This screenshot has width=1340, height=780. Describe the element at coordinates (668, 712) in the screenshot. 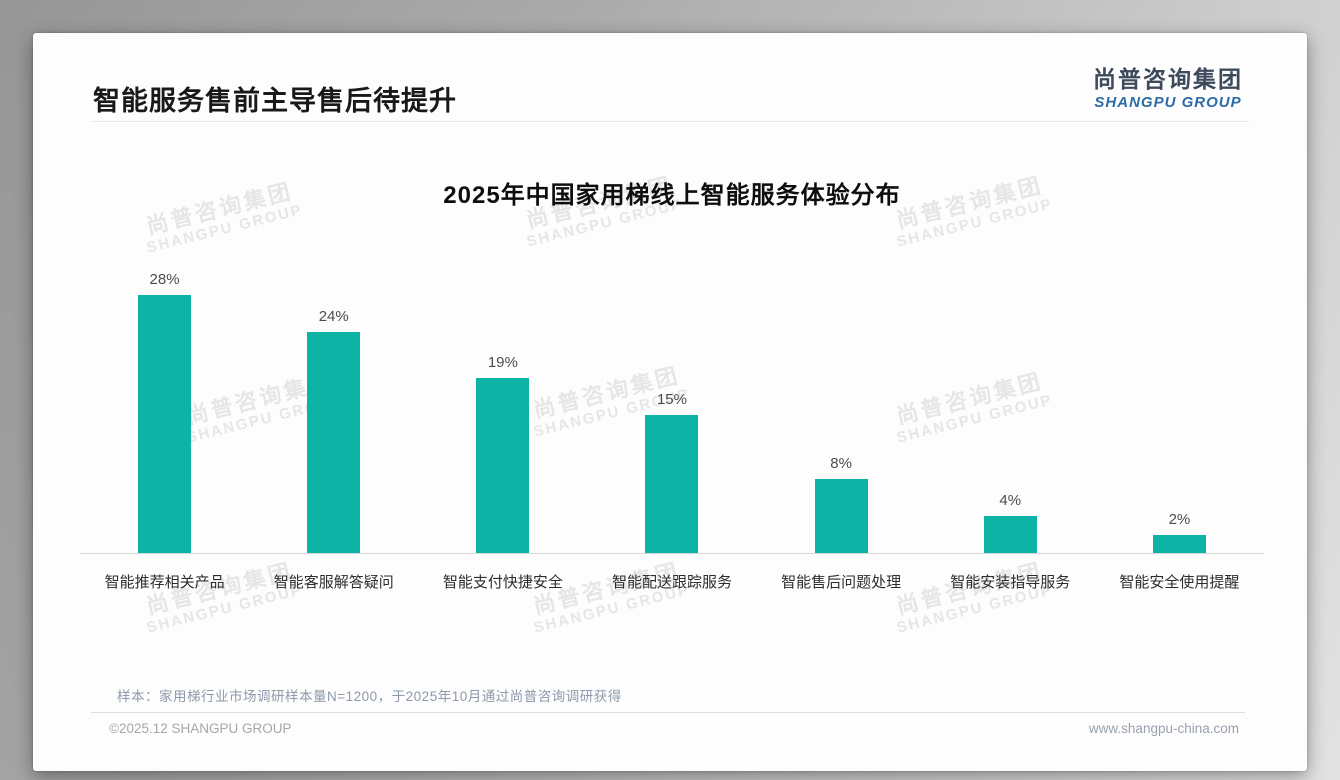

I see `footer-divider` at that location.